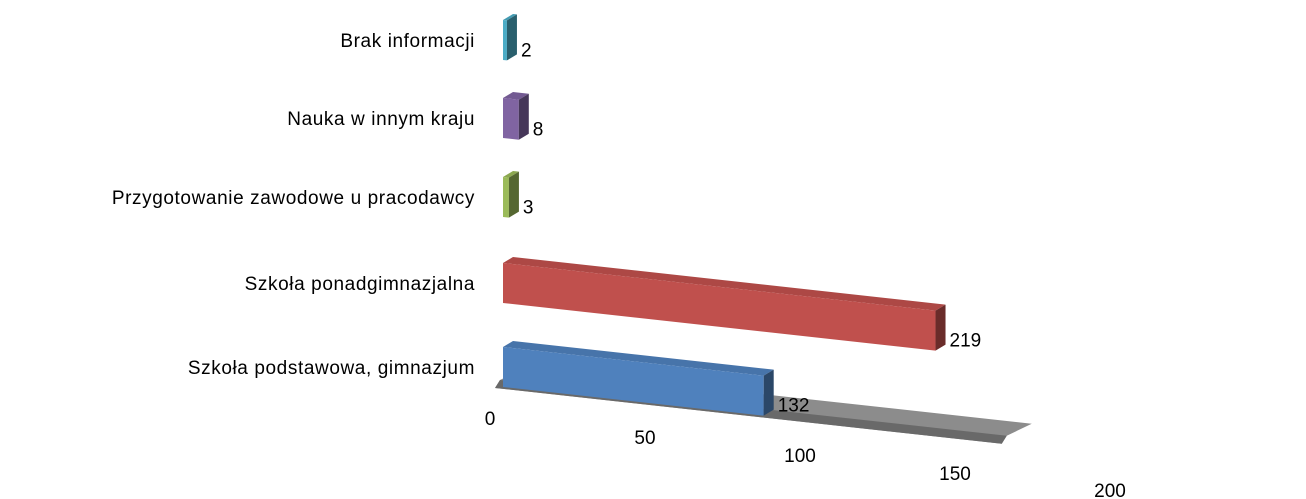 This screenshot has height=499, width=1306. I want to click on category-label: Przygotowanie zawodowe u pracodawcy, so click(293, 198).